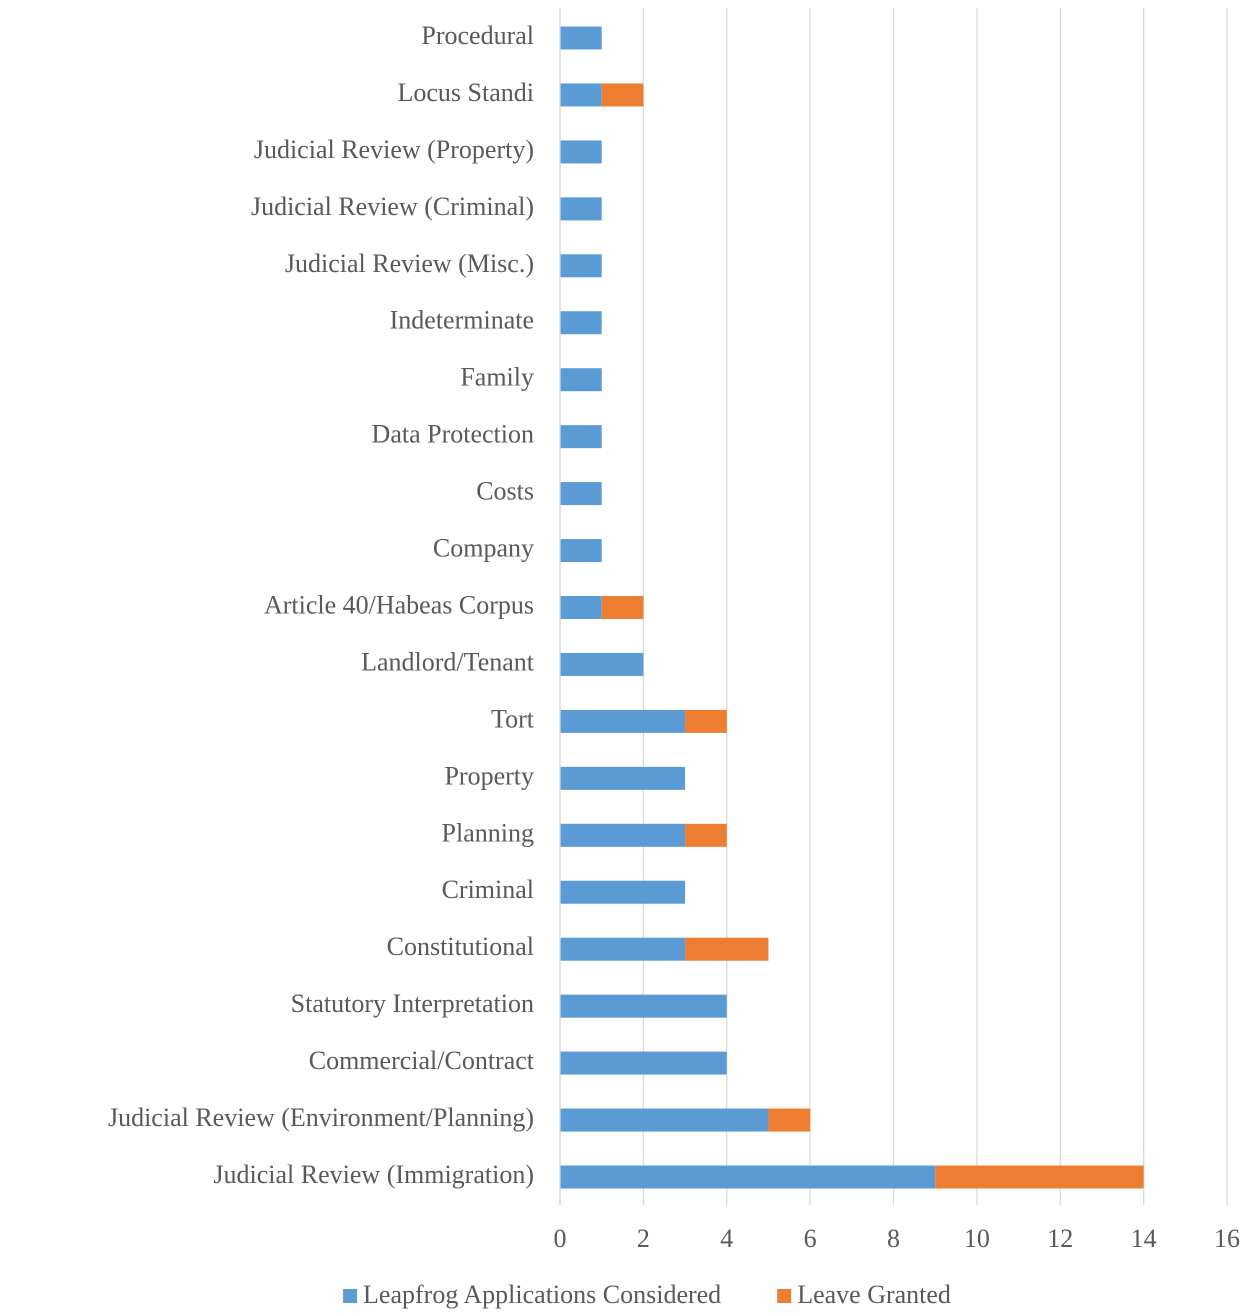 Image resolution: width=1258 pixels, height=1313 pixels. Describe the element at coordinates (893, 1238) in the screenshot. I see `x-tick-label: 8` at that location.